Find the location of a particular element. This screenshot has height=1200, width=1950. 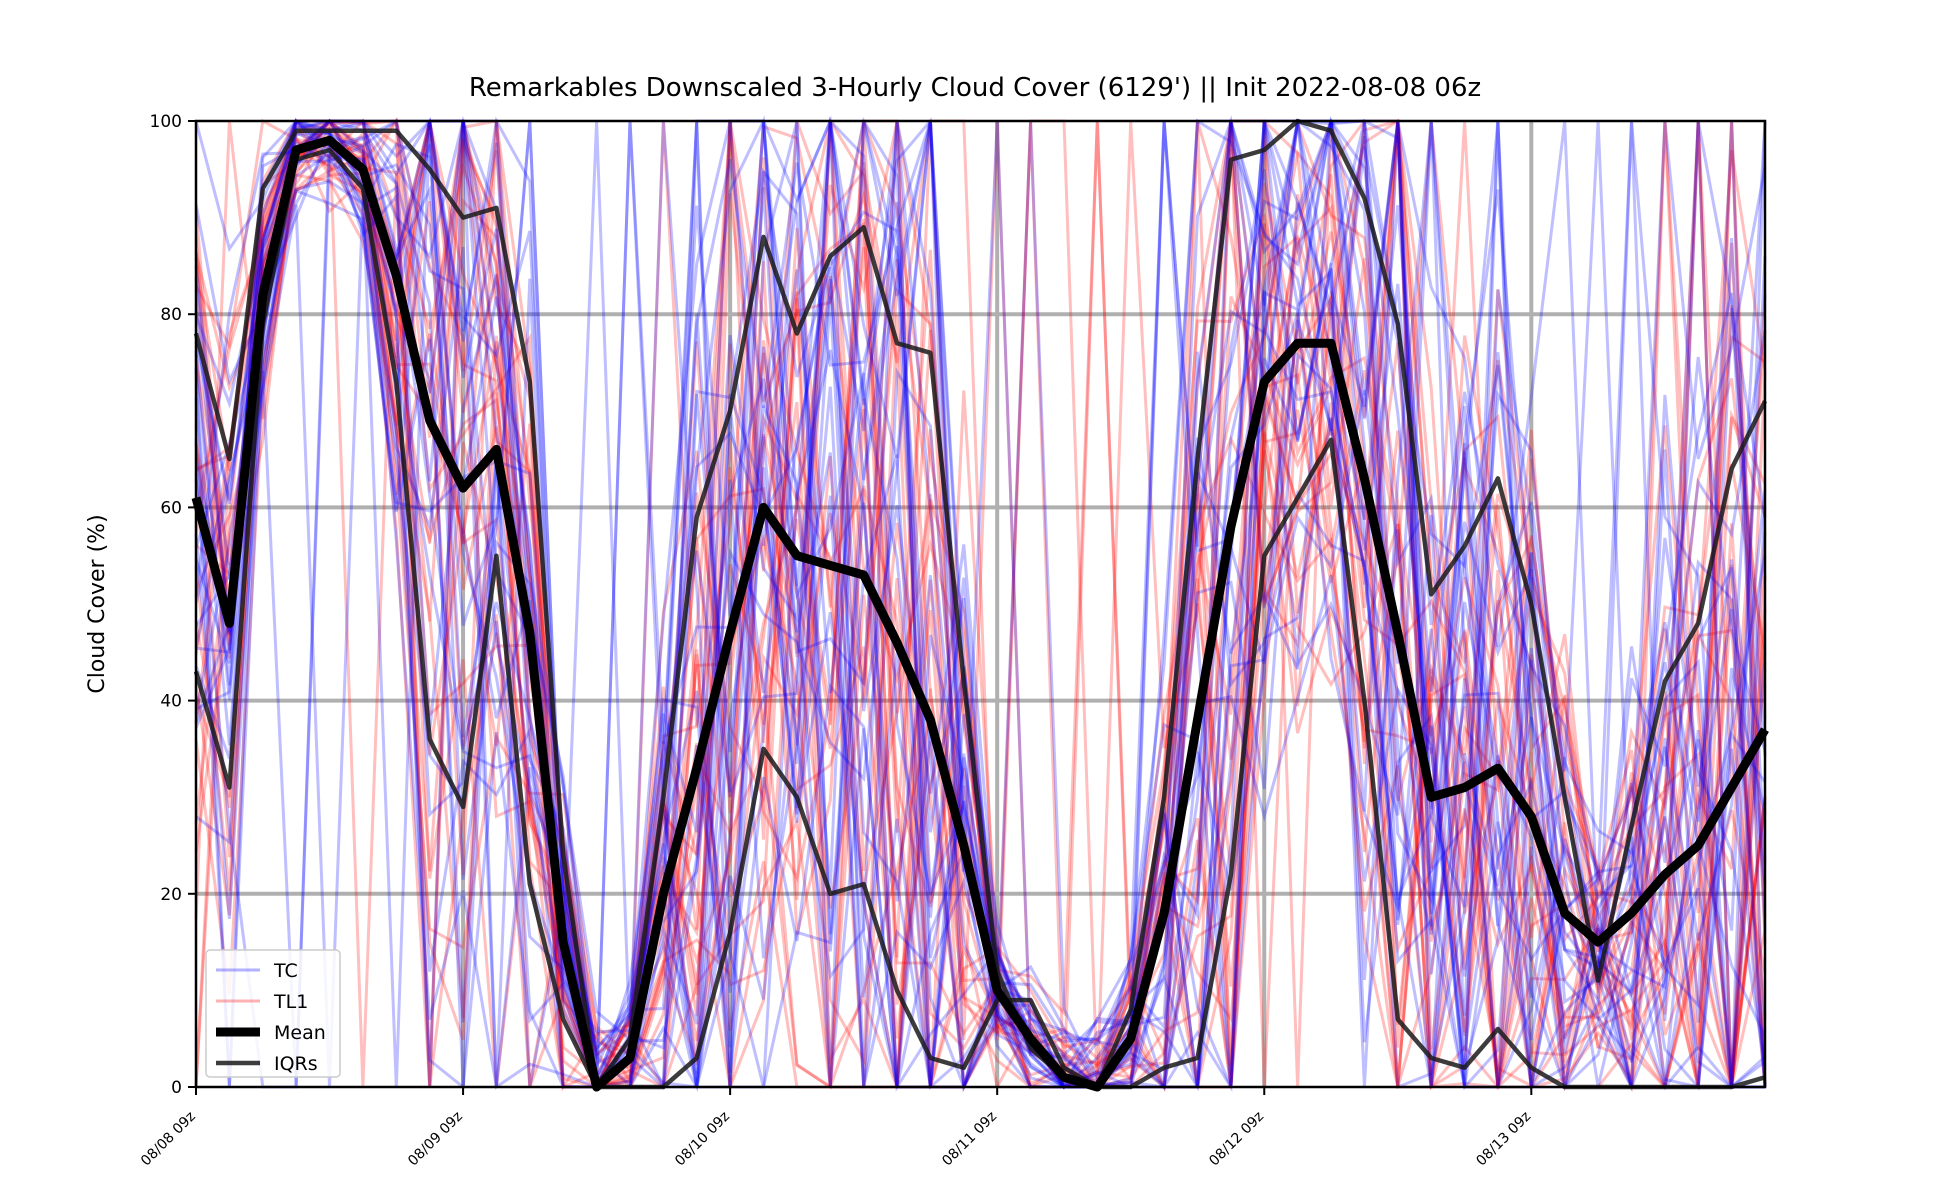

y-axis-label: Cloud Cover (%) is located at coordinates (97, 603).